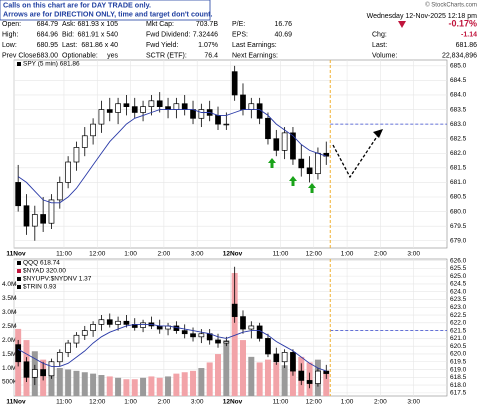  I want to click on date: Wednesday 12-Nov-2025 12:18 pm, so click(422, 16).